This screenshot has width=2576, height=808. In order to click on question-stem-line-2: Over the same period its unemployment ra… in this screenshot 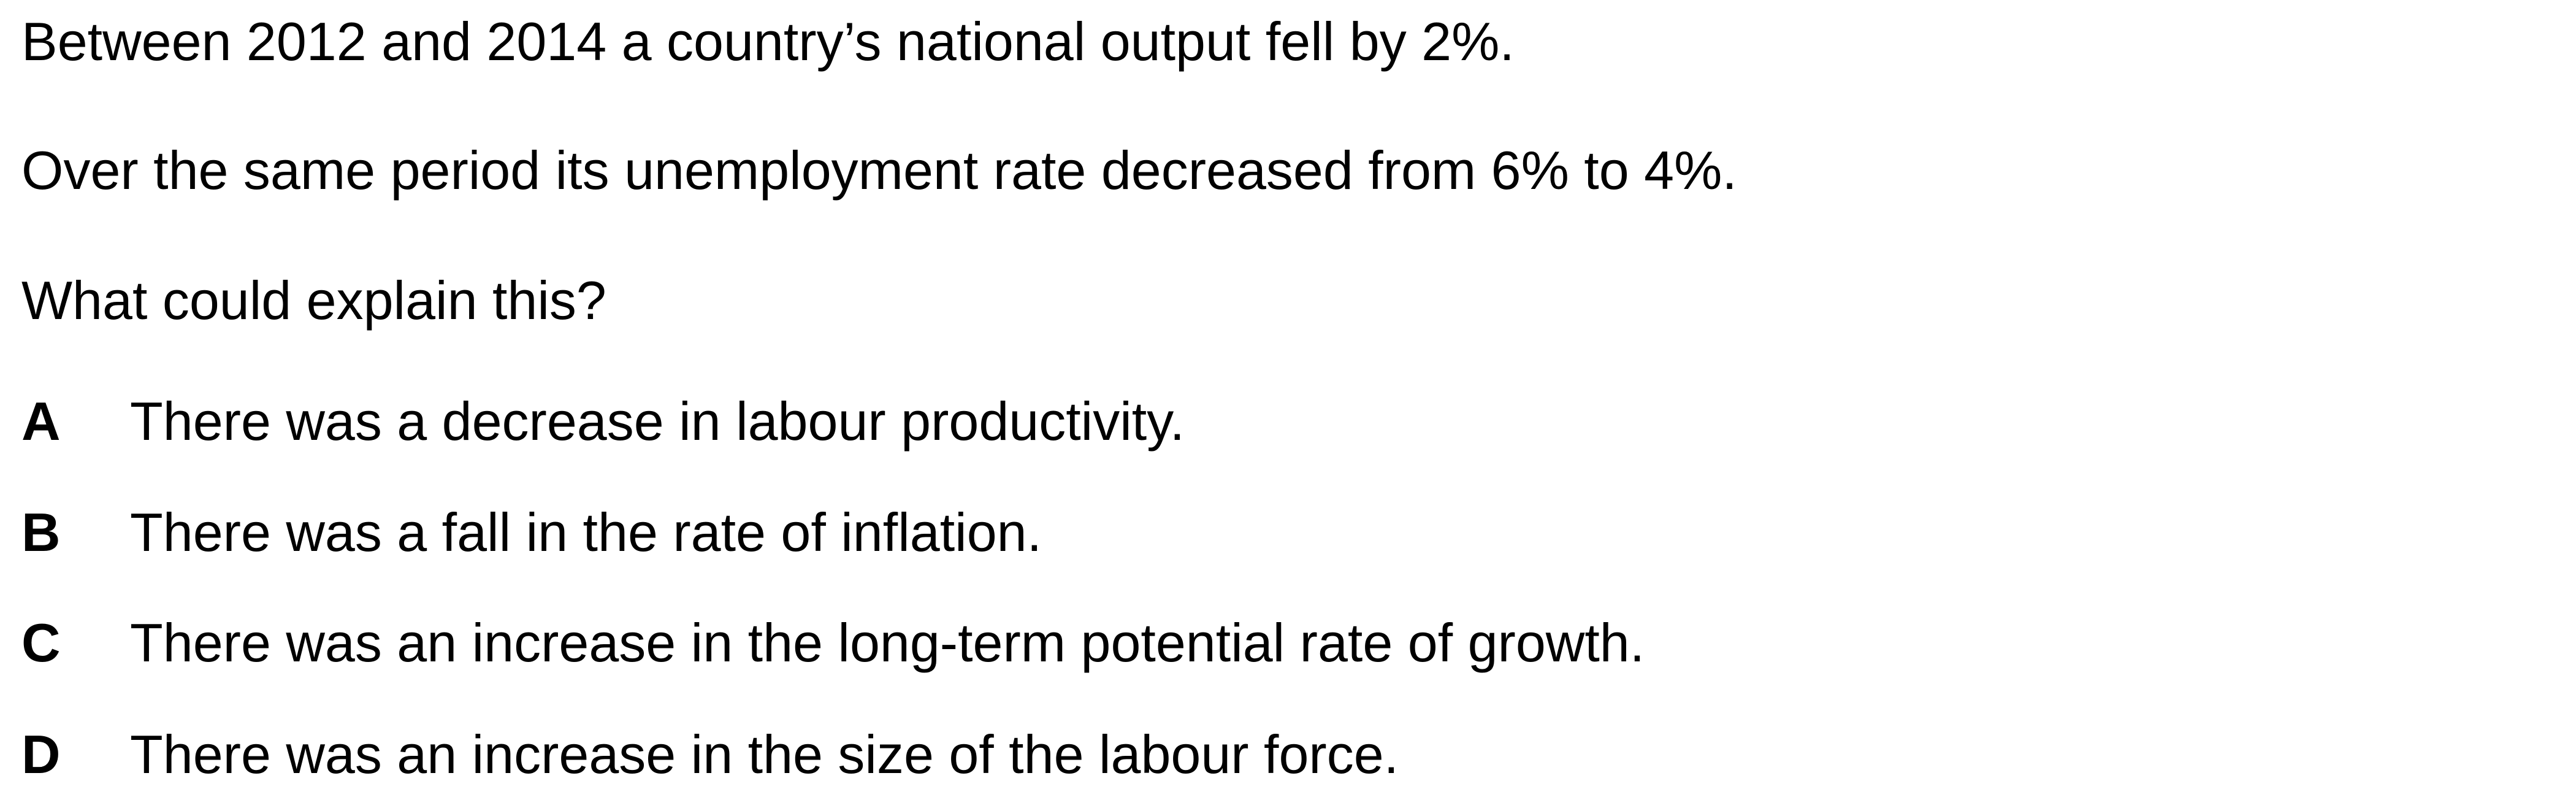, I will do `click(879, 170)`.